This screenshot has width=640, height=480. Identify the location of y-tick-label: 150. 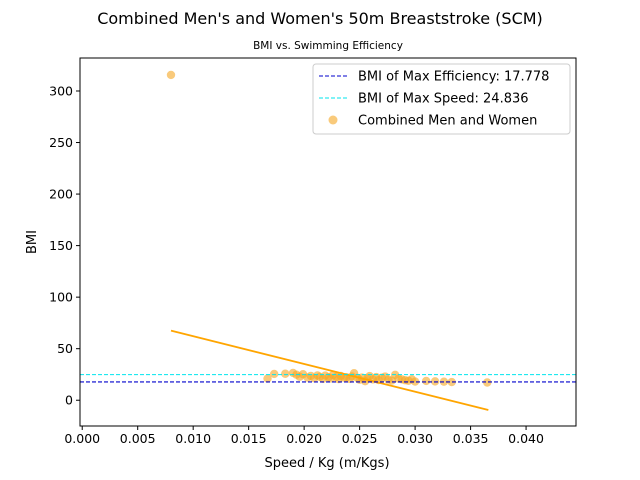
(61, 245).